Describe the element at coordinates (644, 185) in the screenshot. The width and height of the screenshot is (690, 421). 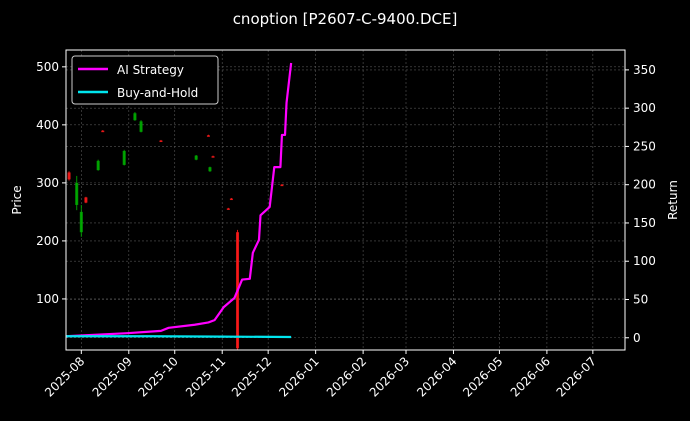
I see `y2-tick-label: 200` at that location.